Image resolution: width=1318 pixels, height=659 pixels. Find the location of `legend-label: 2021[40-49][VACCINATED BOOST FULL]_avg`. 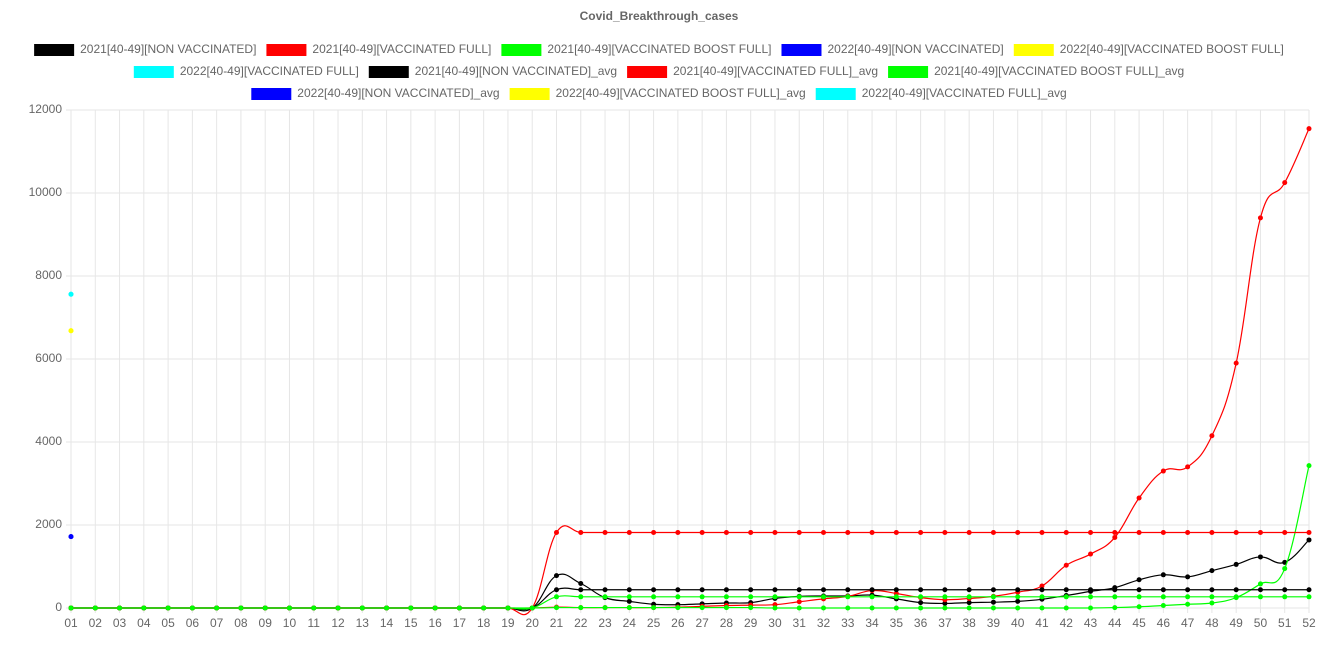

legend-label: 2021[40-49][VACCINATED BOOST FULL]_avg is located at coordinates (1059, 71).